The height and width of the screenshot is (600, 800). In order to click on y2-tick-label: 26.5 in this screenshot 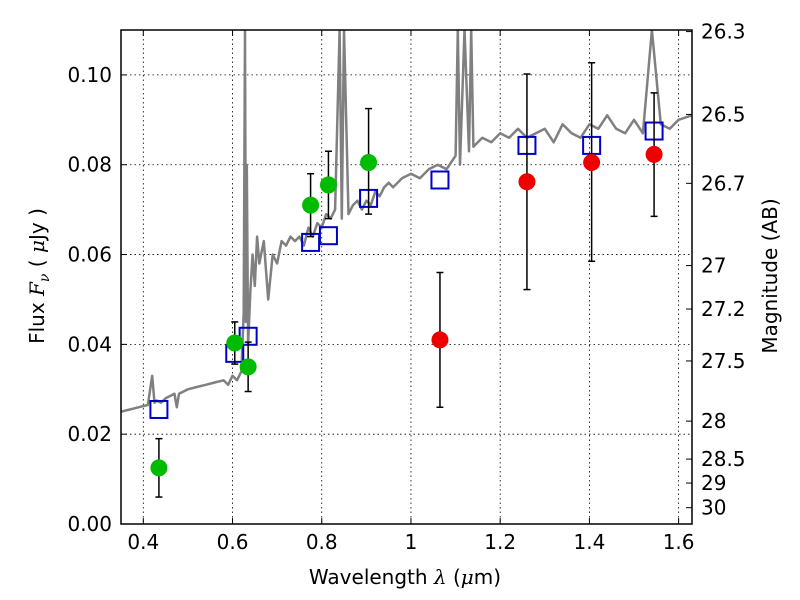, I will do `click(723, 114)`.